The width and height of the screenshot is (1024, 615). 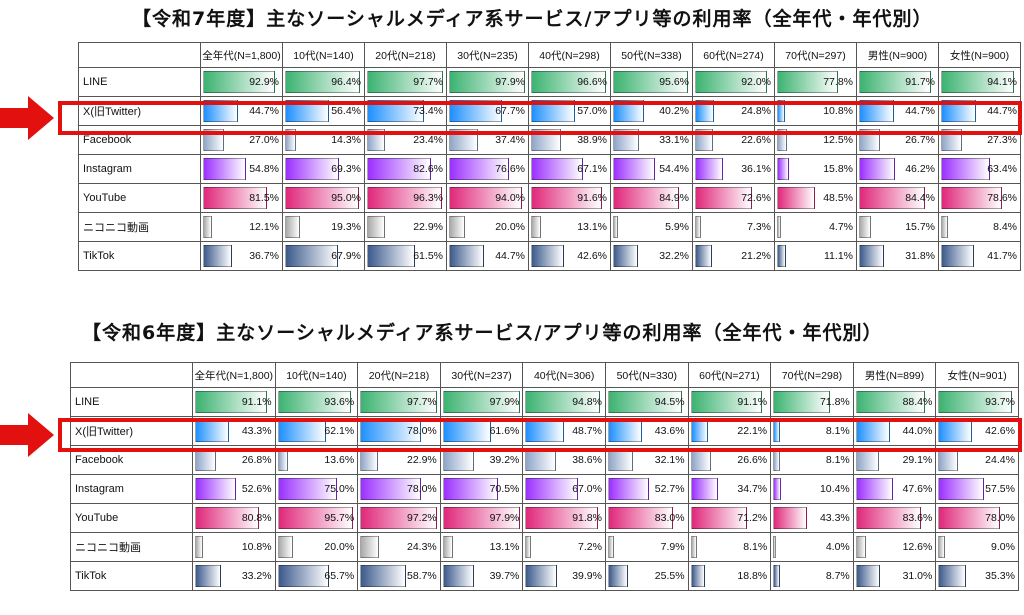 What do you see at coordinates (428, 140) in the screenshot?
I see `data-label: 23.4%` at bounding box center [428, 140].